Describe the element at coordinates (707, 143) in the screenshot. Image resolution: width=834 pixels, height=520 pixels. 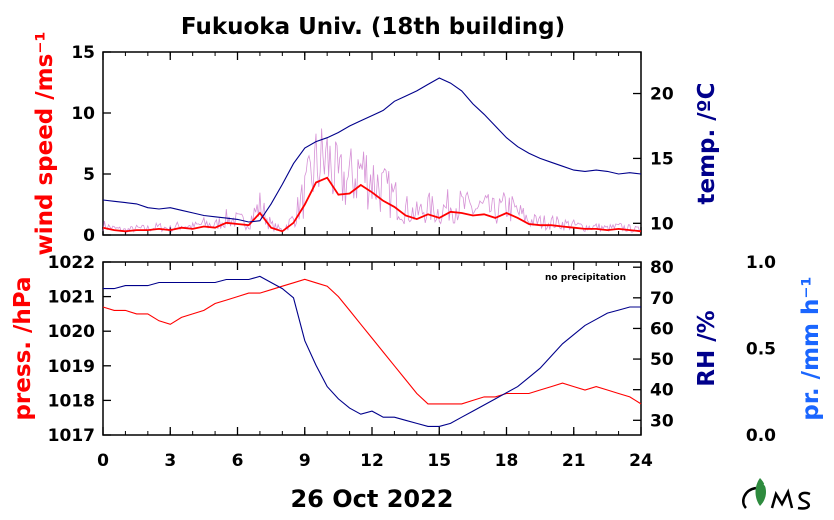
I see `right-axis-title: temp. /ºC` at that location.